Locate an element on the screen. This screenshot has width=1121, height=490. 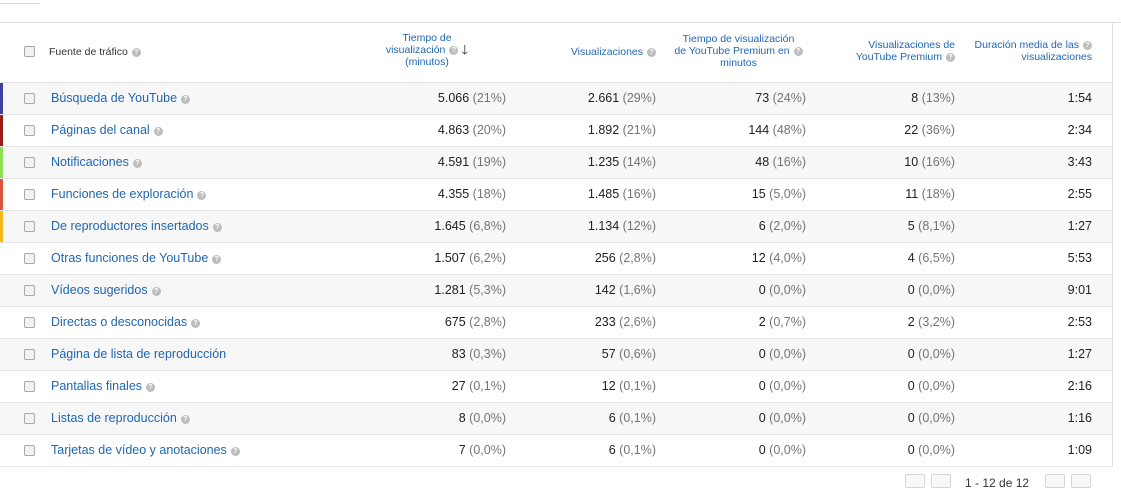
cell-premium-views: 5 (8,1%) is located at coordinates (931, 226).